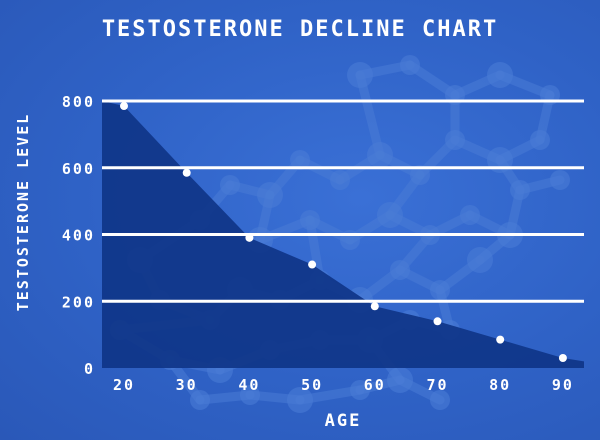 Image resolution: width=600 pixels, height=440 pixels. I want to click on x-tick-label: 30, so click(187, 385).